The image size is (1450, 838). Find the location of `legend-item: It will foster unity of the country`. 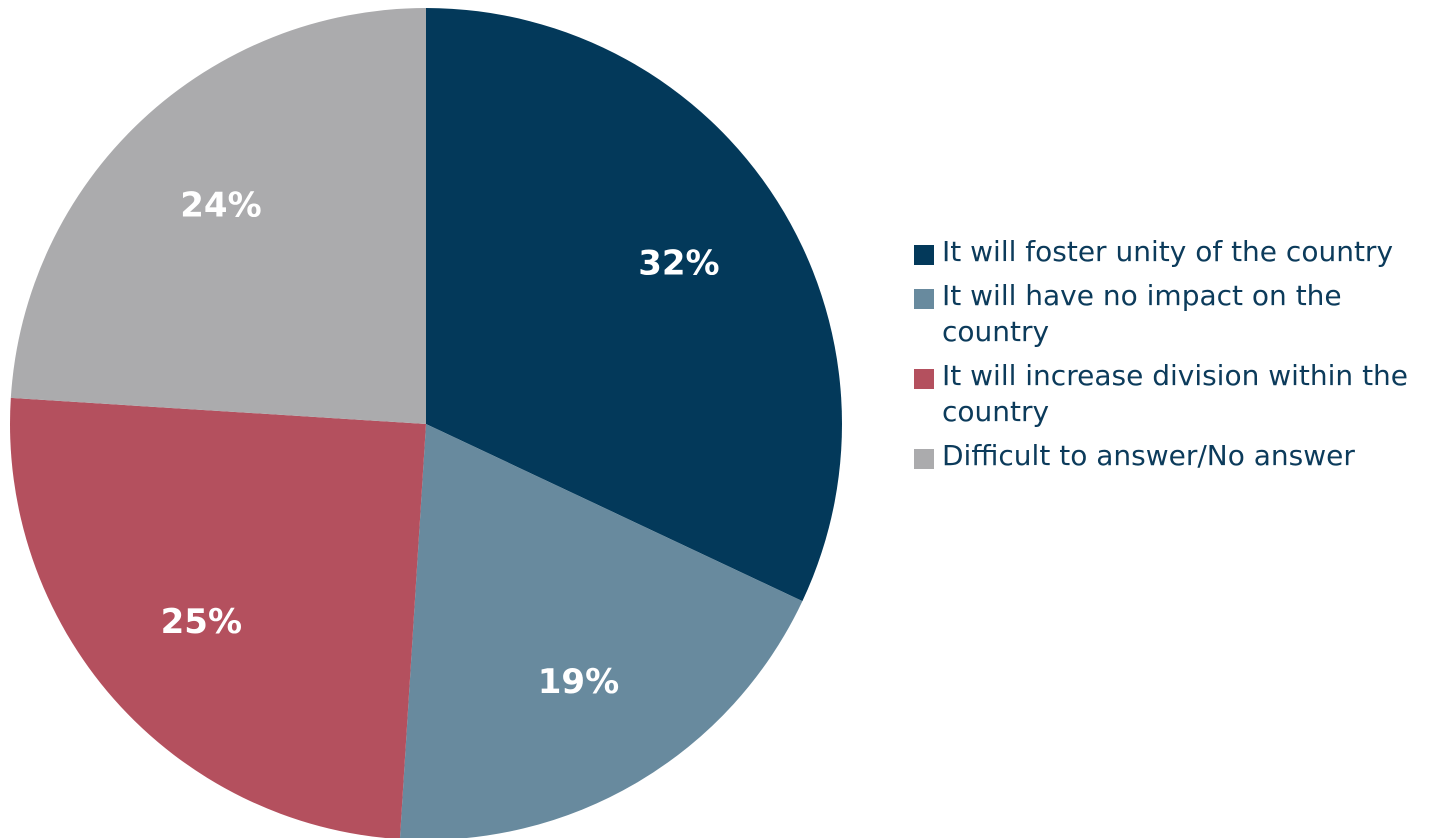

legend-item: It will foster unity of the country is located at coordinates (1182, 252).